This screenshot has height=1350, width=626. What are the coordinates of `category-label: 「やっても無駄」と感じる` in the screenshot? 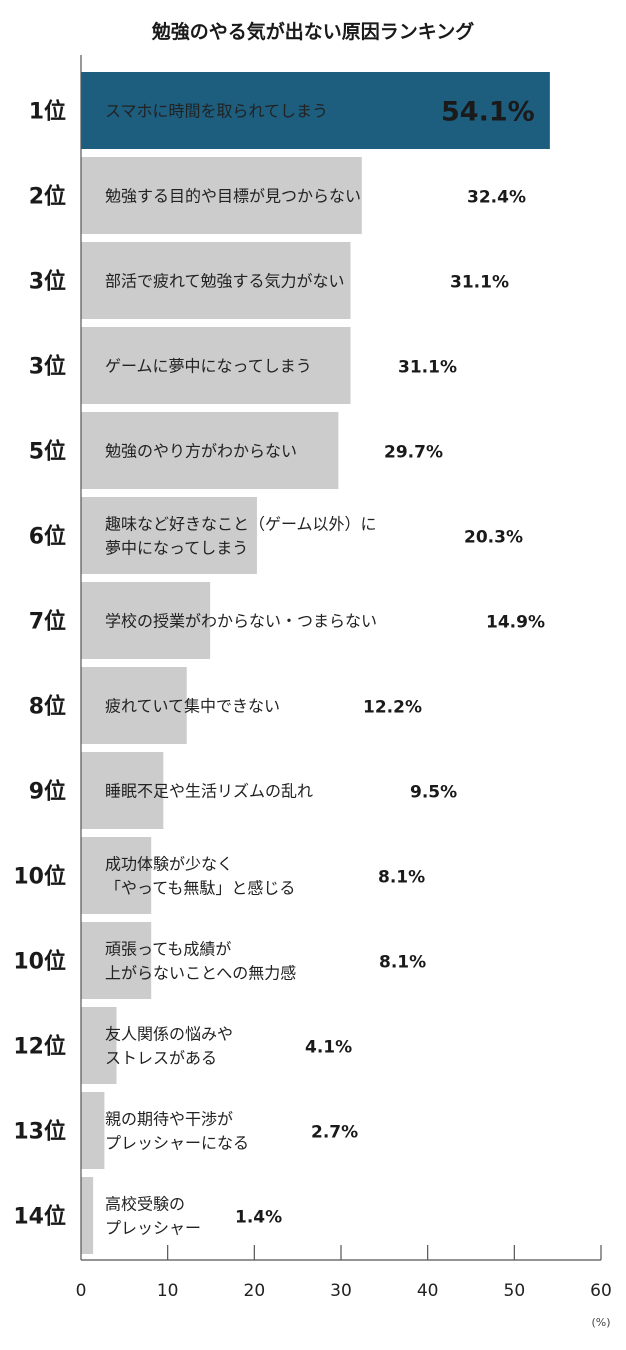 It's located at (200, 888).